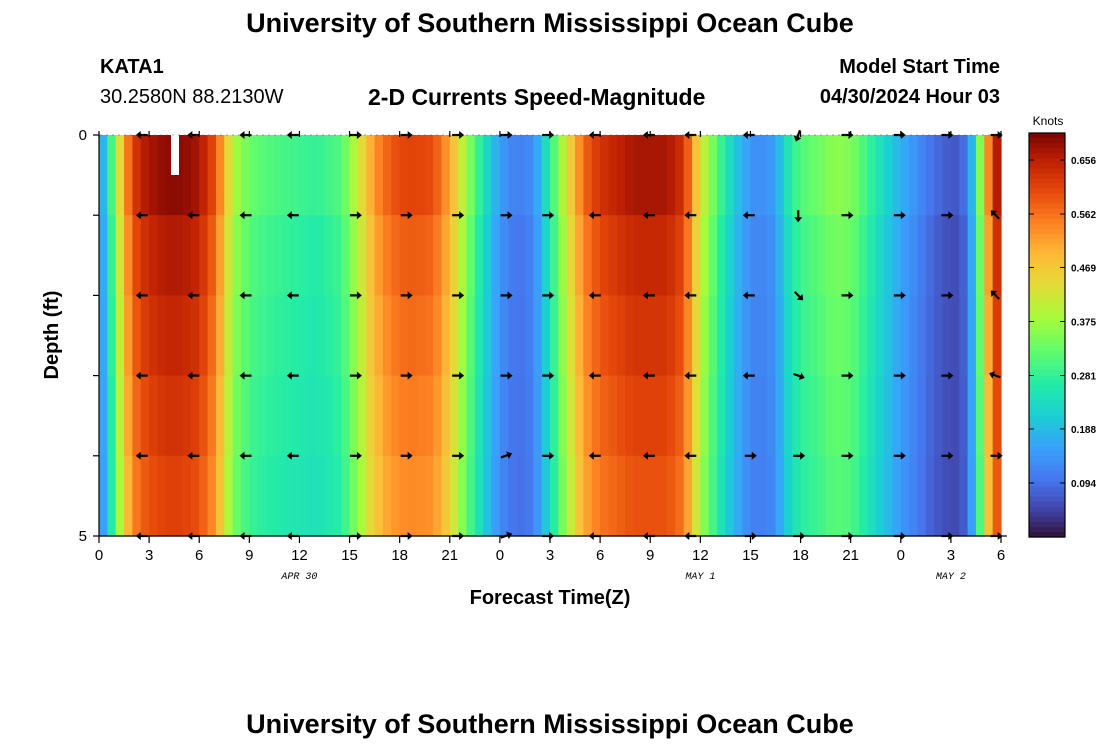 The width and height of the screenshot is (1100, 750). Describe the element at coordinates (1083, 430) in the screenshot. I see `colorbar-tick-label: 0.188` at that location.